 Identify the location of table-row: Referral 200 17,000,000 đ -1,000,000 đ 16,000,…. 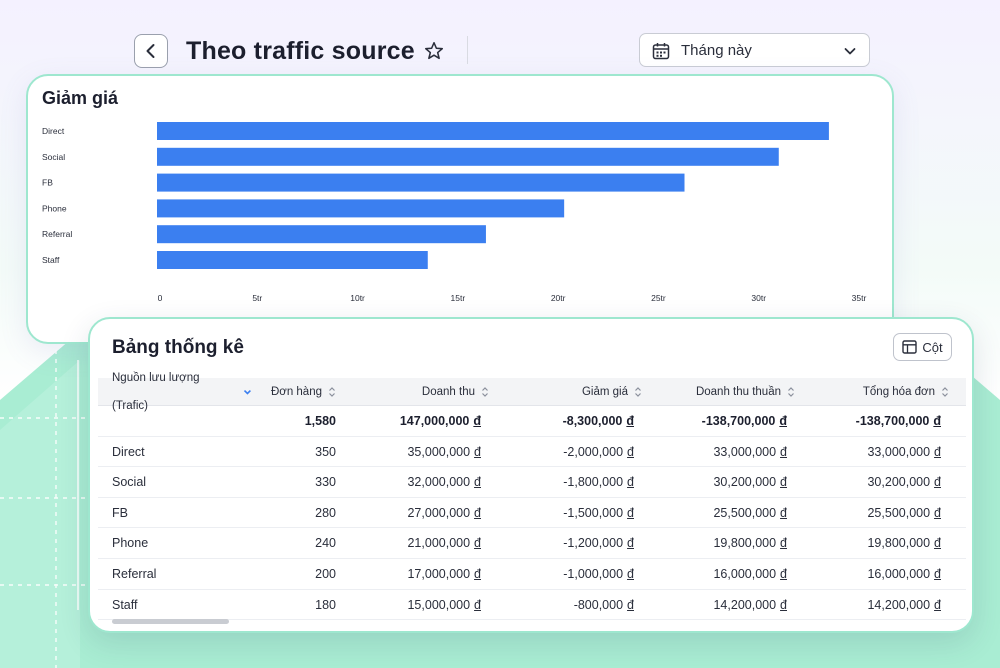
(532, 574).